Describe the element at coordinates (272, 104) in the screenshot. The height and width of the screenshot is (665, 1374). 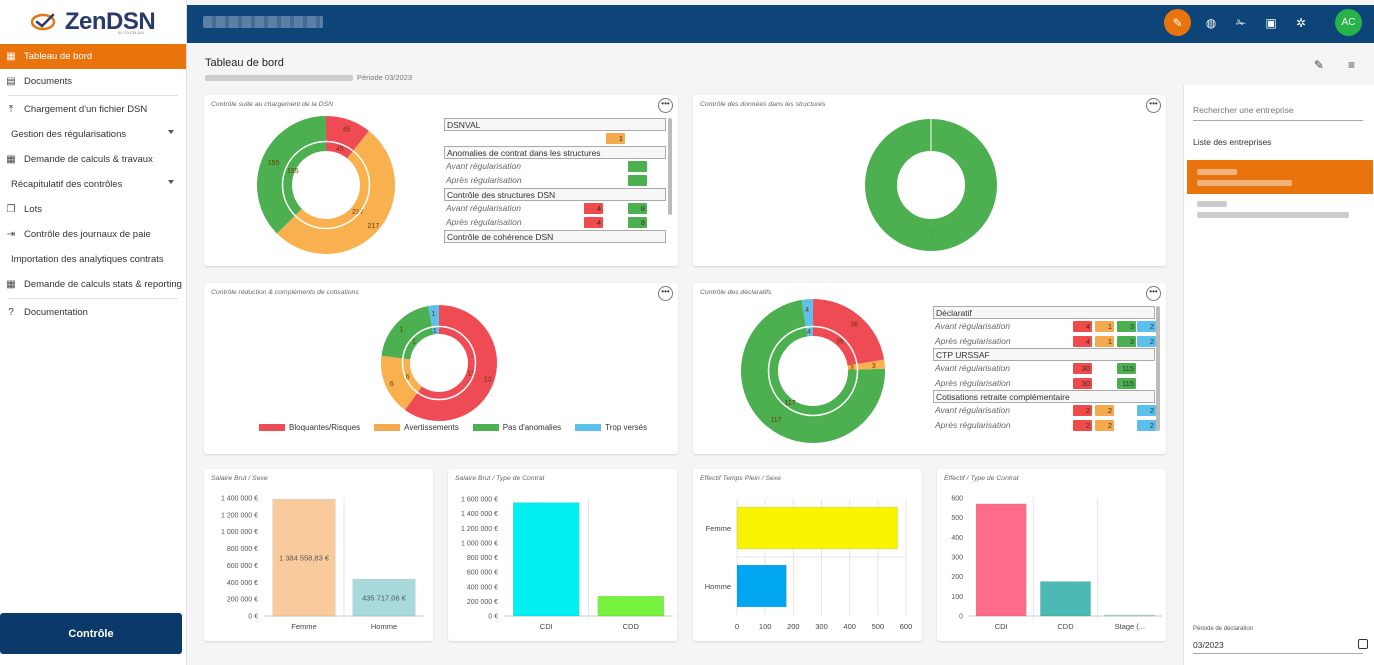
I see `card-title: Contrôle suite au chargement de la DSN` at that location.